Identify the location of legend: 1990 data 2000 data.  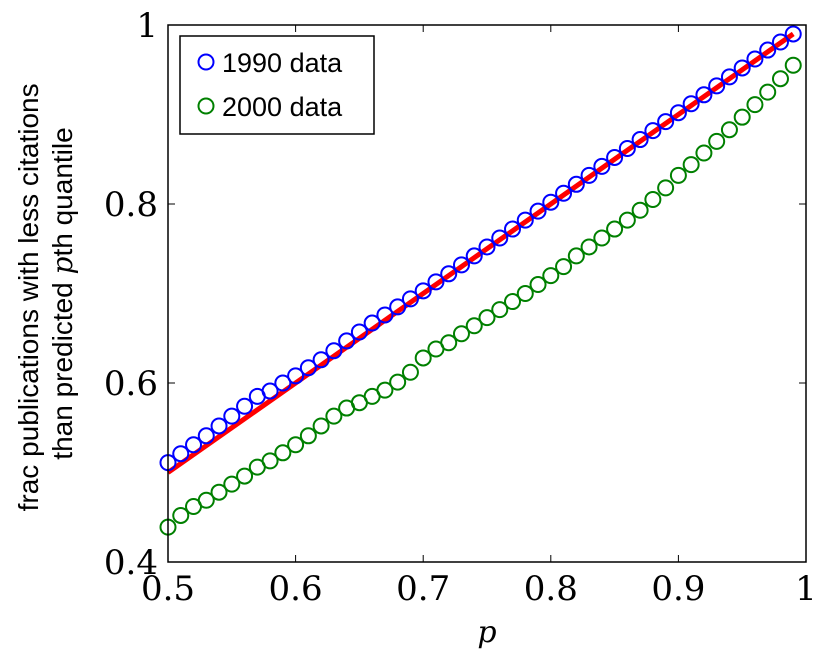
(277, 85).